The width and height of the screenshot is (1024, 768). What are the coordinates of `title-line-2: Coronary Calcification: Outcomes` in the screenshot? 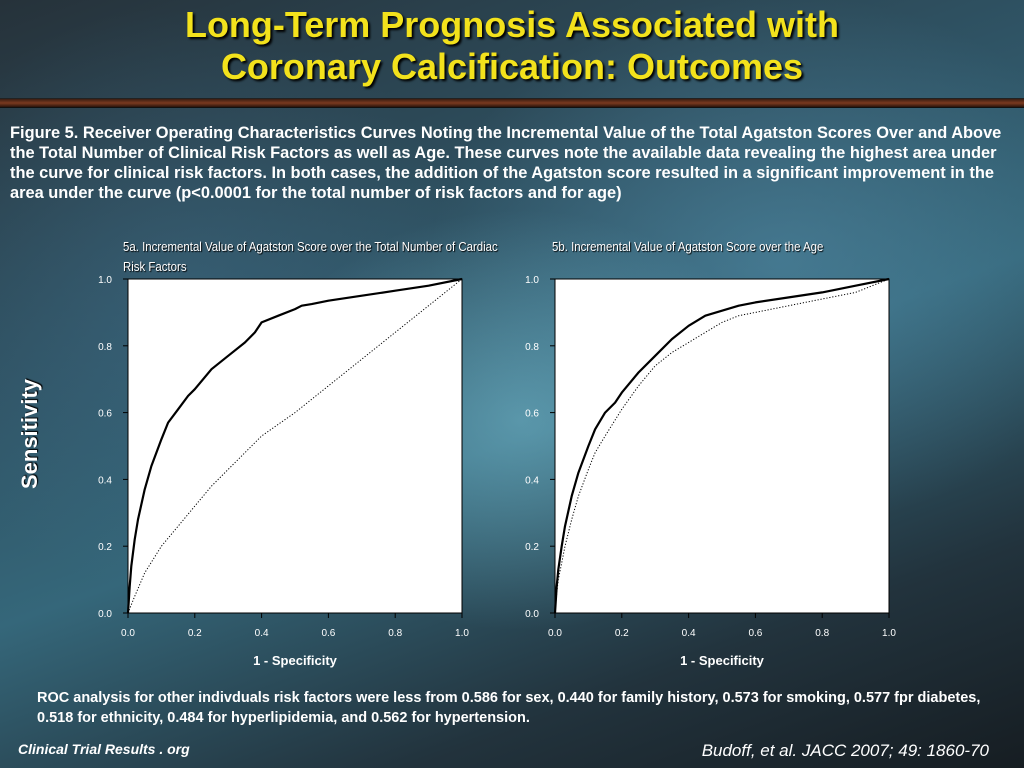 It's located at (512, 66).